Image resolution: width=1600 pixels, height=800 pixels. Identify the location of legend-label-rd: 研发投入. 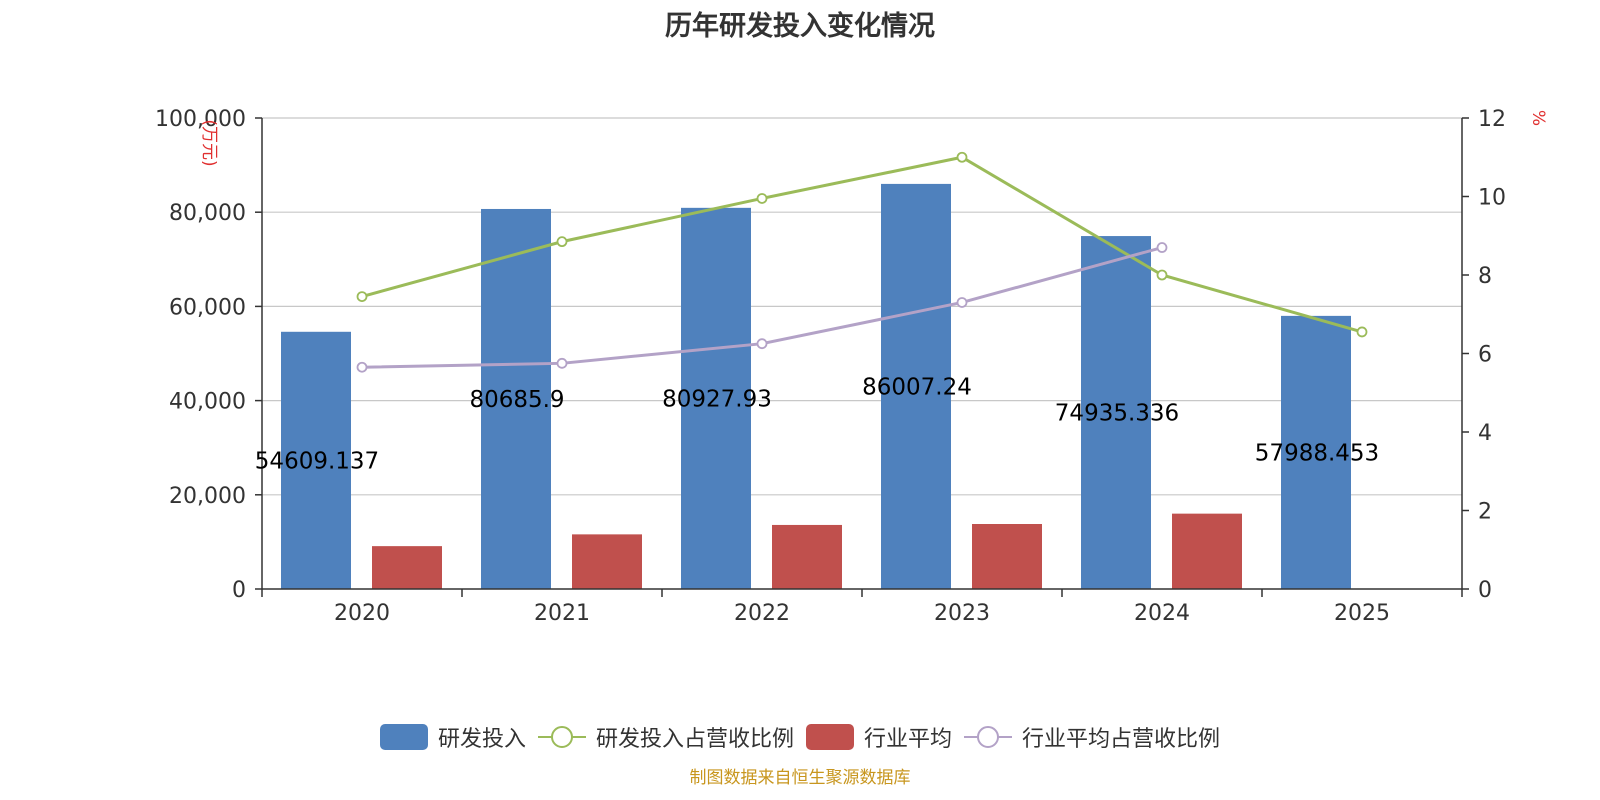
(481, 739).